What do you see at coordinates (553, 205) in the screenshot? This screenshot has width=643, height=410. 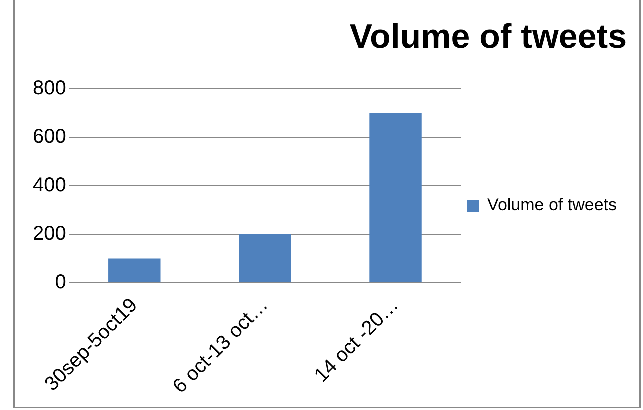 I see `legend-label: Volume of tweets` at bounding box center [553, 205].